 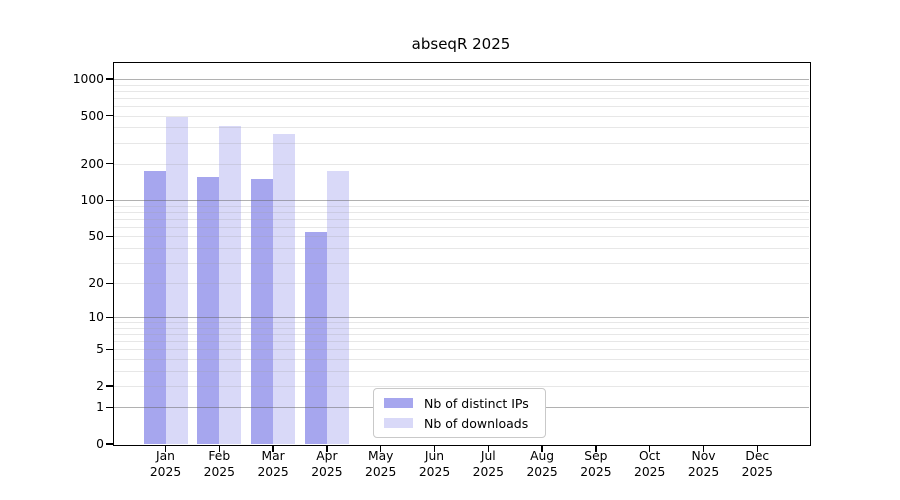 I want to click on x-tick-label: Apr 2025, so click(x=327, y=464).